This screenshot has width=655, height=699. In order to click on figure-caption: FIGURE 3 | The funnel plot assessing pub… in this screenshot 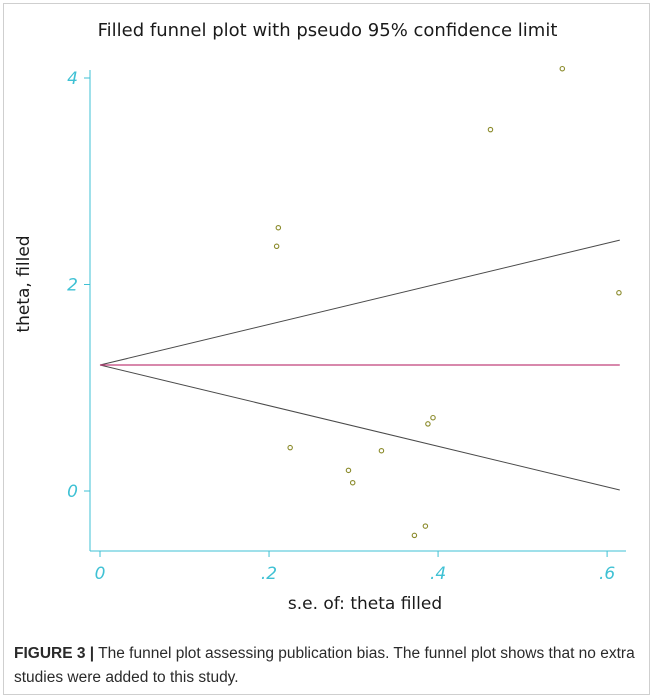, I will do `click(326, 666)`.